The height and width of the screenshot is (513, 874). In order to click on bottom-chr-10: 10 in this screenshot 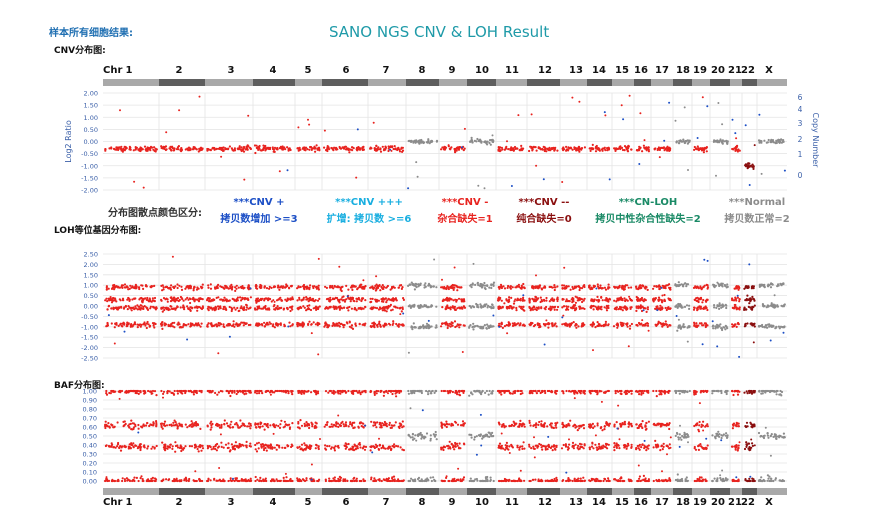, I will do `click(482, 502)`.